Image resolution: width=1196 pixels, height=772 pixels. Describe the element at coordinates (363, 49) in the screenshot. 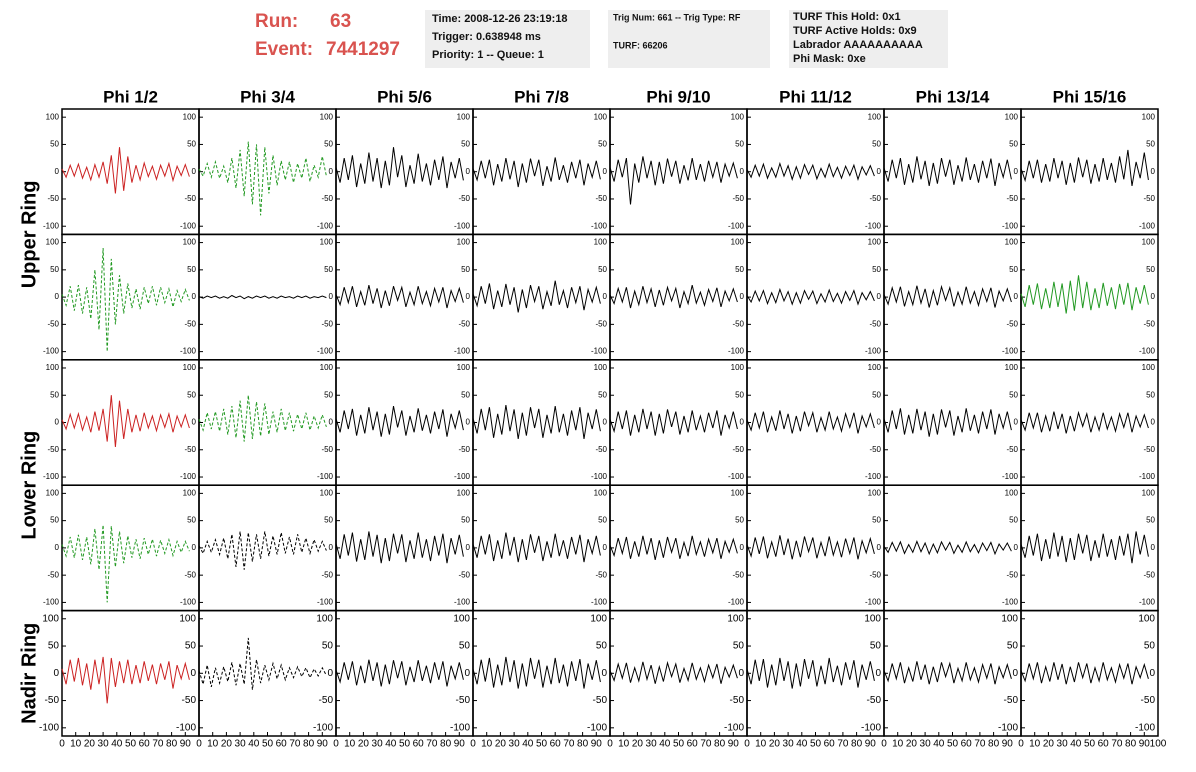

I see `event-number: 7441297` at that location.